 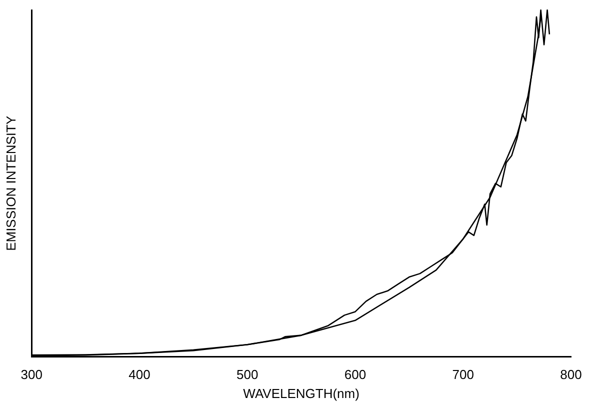 I want to click on x-axis-title: WAVELENGTH(nm), so click(x=301, y=393).